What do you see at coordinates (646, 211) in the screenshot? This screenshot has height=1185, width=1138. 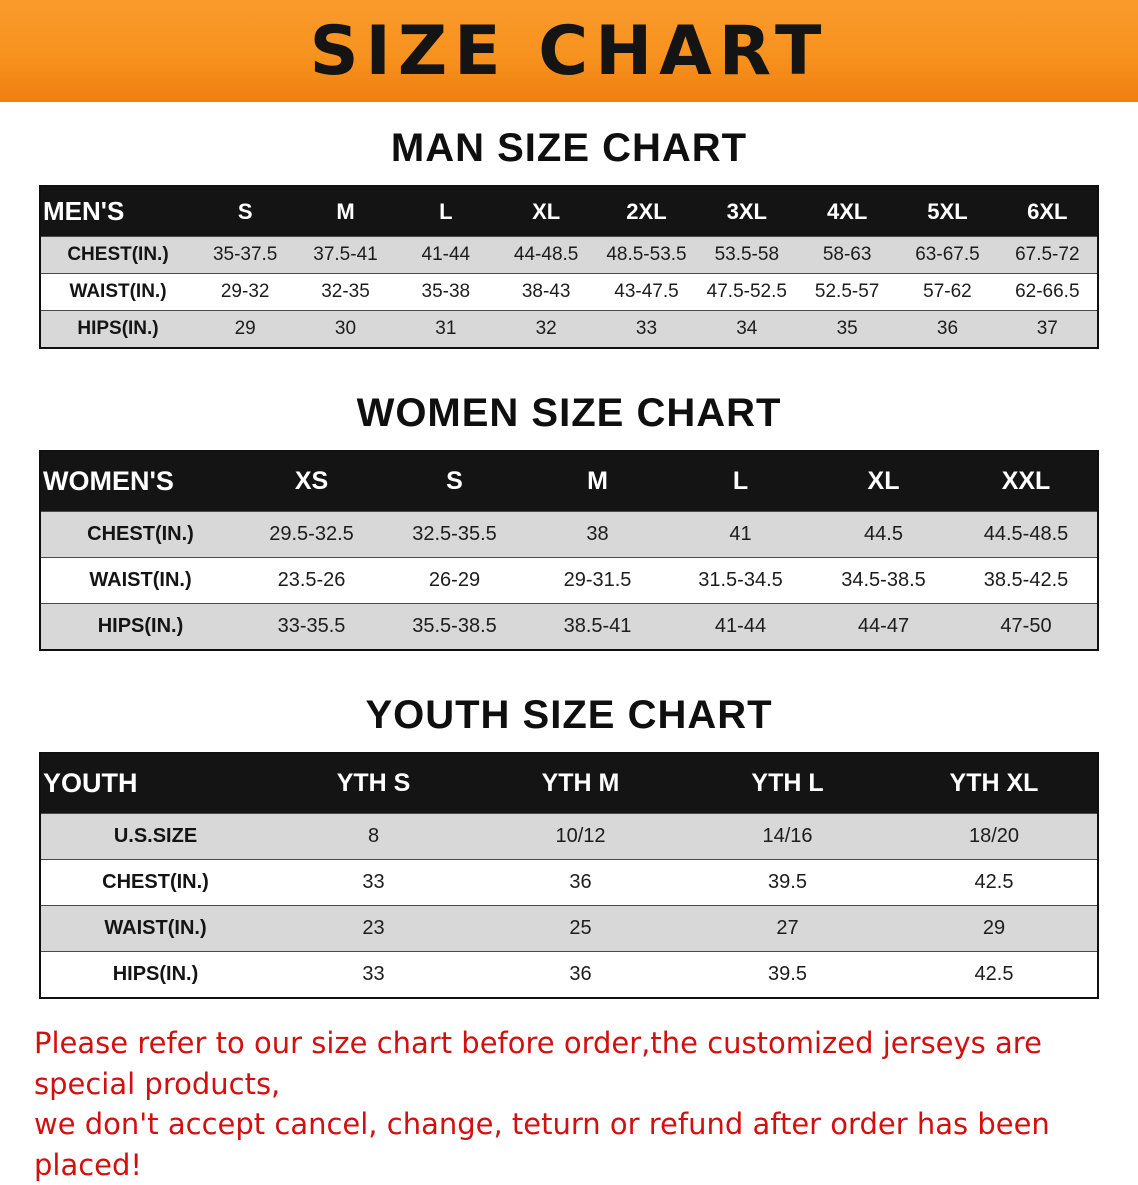 I see `size-column-header: 2XL` at bounding box center [646, 211].